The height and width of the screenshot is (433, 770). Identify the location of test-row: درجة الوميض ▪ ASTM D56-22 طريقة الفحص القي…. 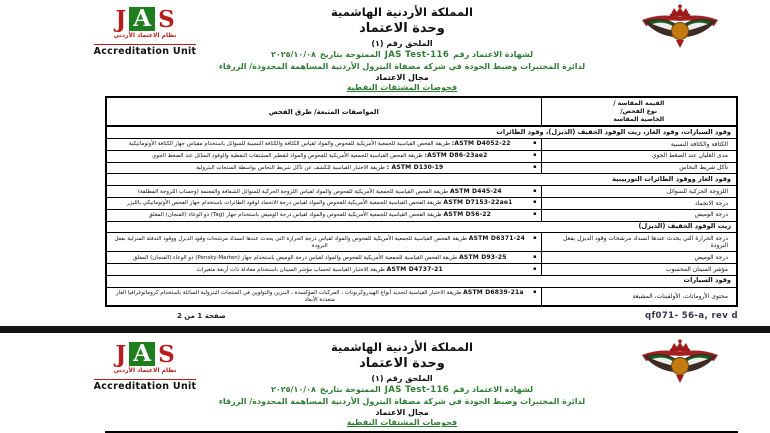
(421, 215).